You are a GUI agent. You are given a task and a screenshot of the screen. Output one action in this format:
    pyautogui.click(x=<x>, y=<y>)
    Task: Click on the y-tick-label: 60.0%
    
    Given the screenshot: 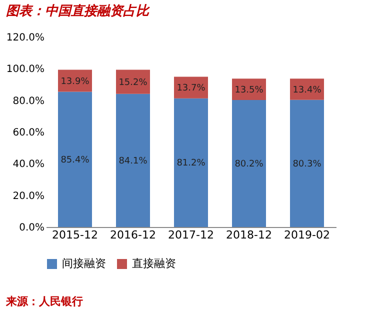 What is the action you would take?
    pyautogui.click(x=28, y=133)
    